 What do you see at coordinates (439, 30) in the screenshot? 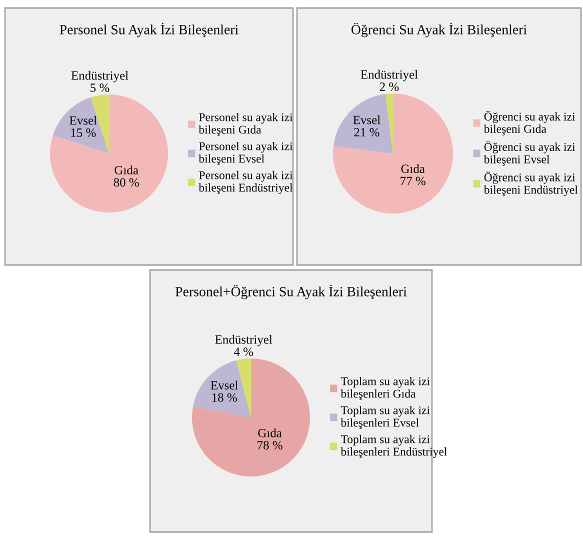
I see `chart-title: Öğrenci Su Ayak İzi Bileşenleri` at bounding box center [439, 30].